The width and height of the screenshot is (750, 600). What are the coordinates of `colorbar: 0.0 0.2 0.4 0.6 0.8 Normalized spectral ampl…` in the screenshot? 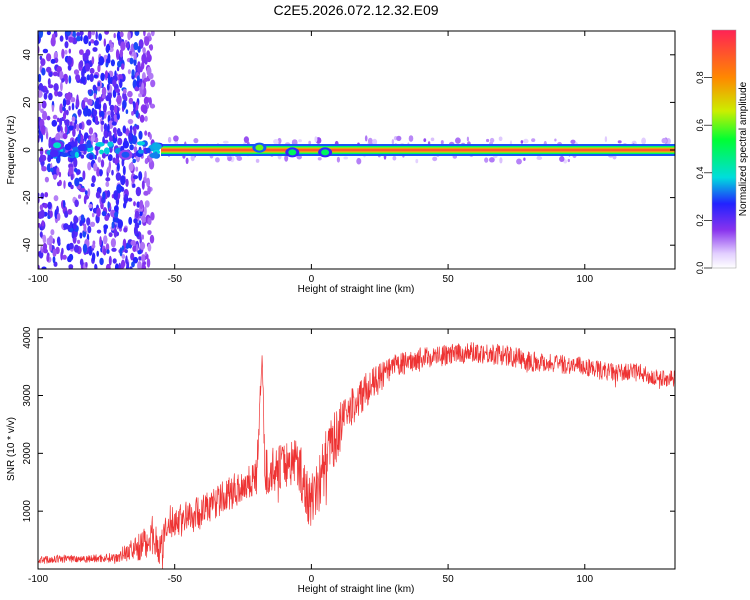 It's located at (722, 151).